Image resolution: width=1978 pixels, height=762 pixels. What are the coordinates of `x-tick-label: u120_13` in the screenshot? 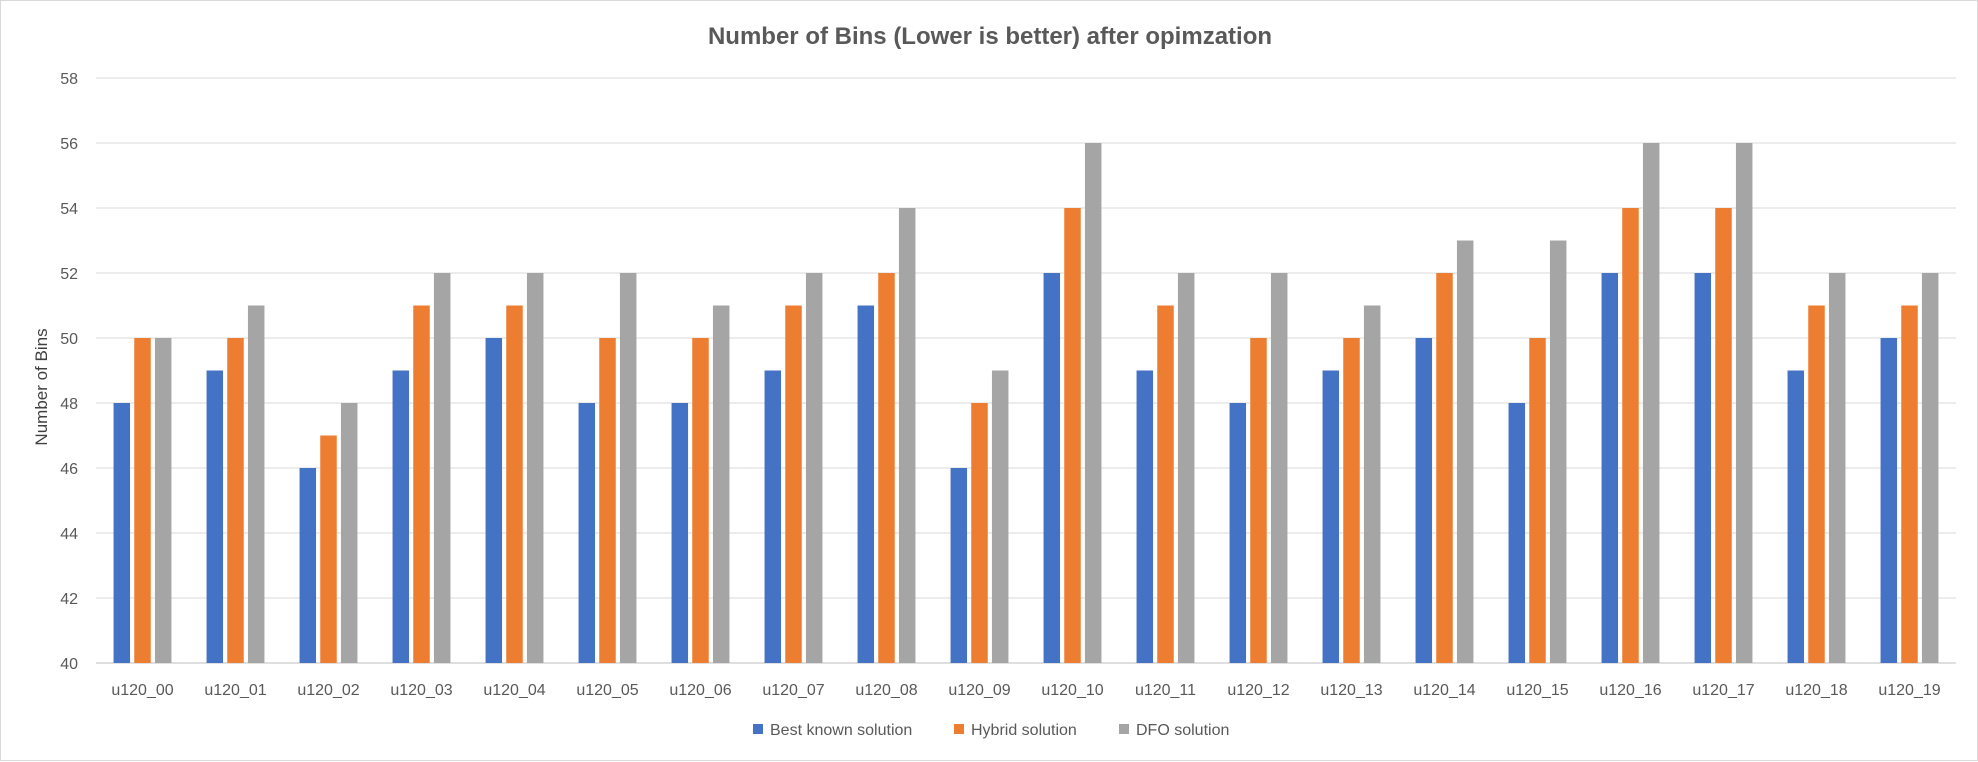 It's located at (1351, 690).